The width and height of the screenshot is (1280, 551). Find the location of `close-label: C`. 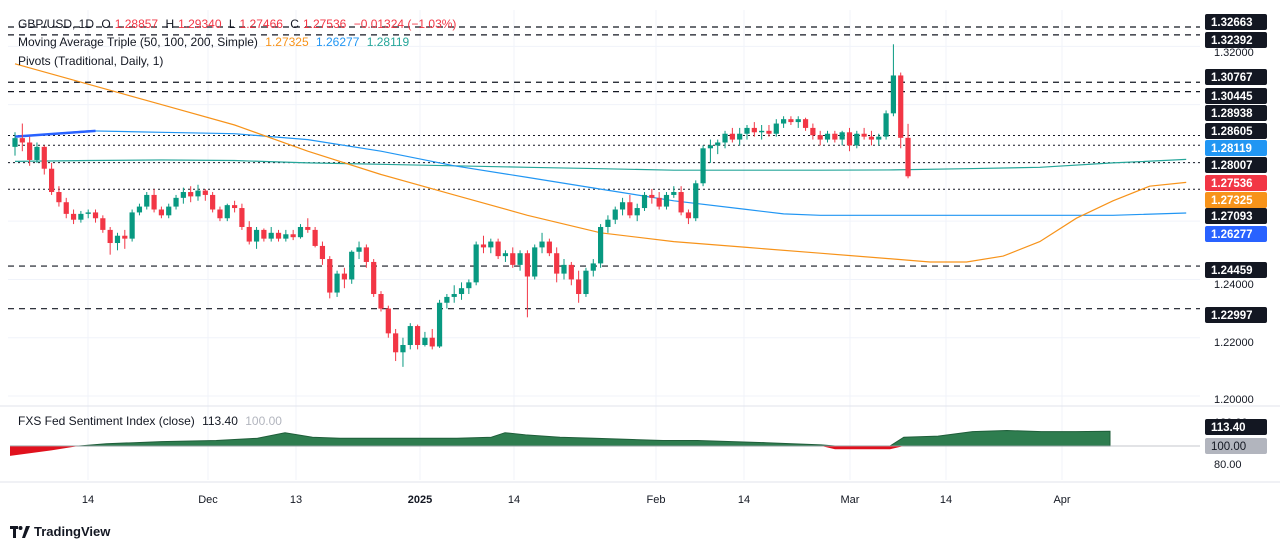

close-label: C is located at coordinates (294, 24).